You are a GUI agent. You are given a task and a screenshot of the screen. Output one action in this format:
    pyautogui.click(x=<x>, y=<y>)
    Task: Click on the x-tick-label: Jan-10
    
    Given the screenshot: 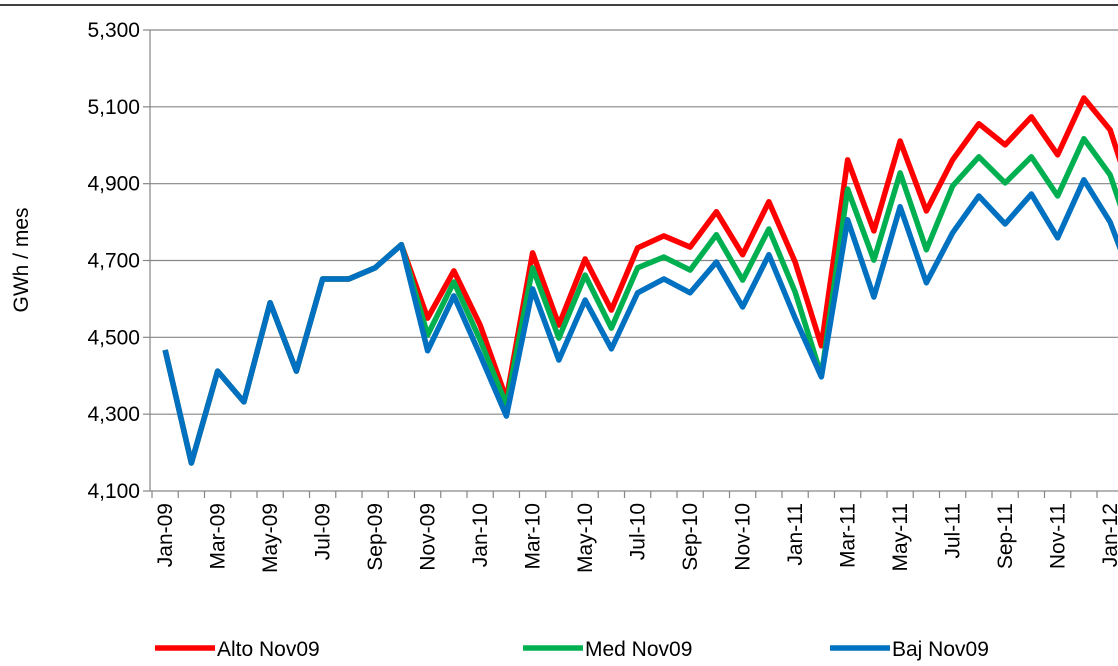 What is the action you would take?
    pyautogui.click(x=480, y=535)
    